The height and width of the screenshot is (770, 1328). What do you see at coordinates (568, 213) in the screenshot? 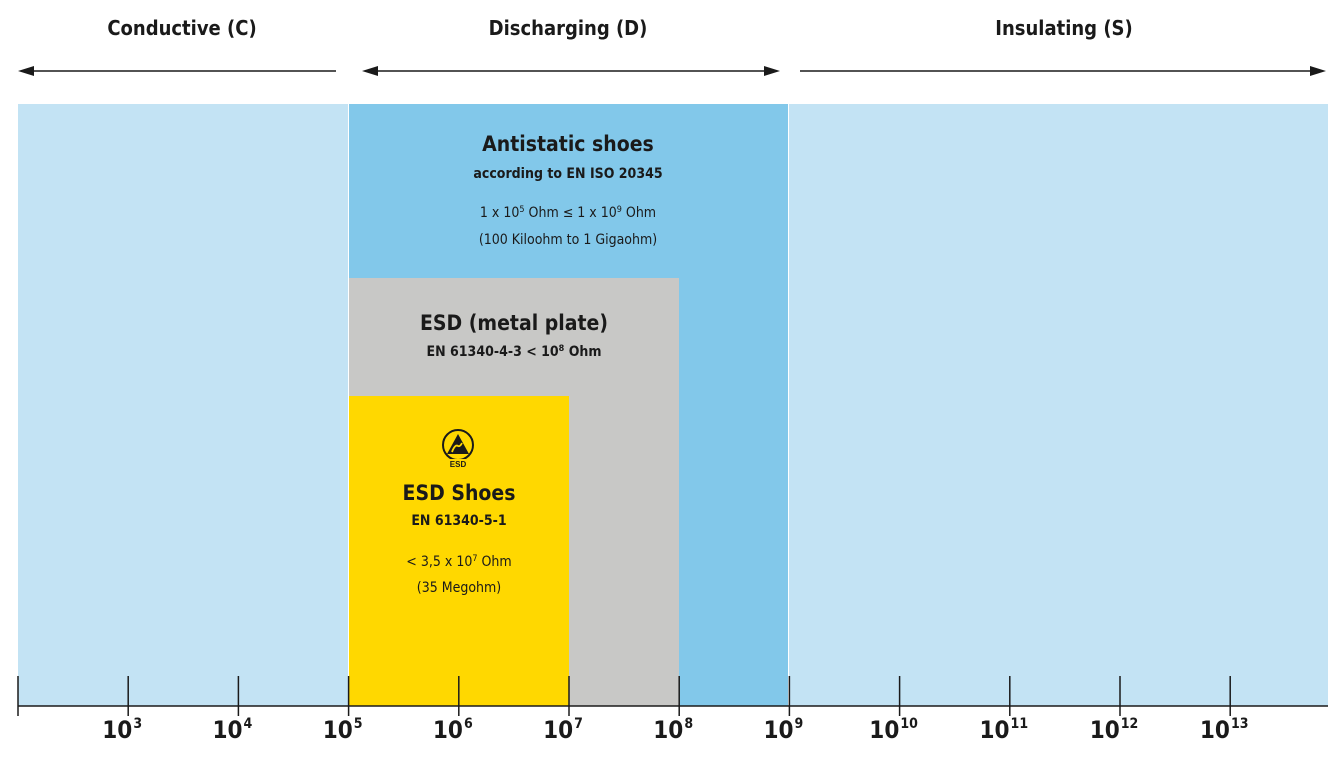
I see `antistatic-range: 1 x 105 Ohm ≤ 1 x 109 Ohm` at bounding box center [568, 213].